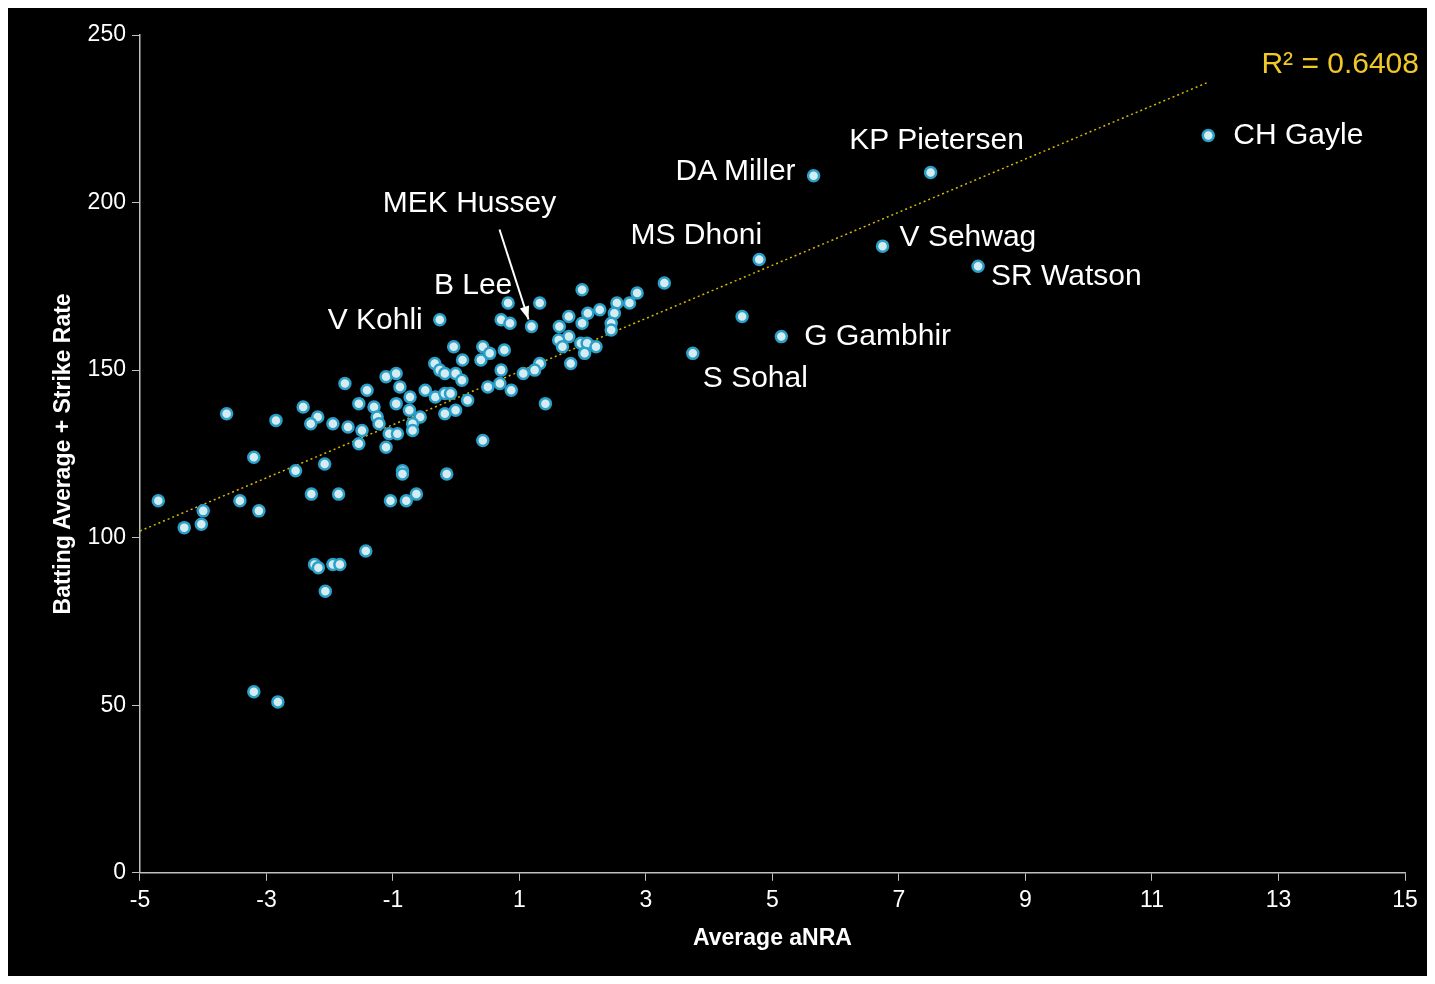 The height and width of the screenshot is (984, 1435). I want to click on annotation: MS Dhoni, so click(696, 233).